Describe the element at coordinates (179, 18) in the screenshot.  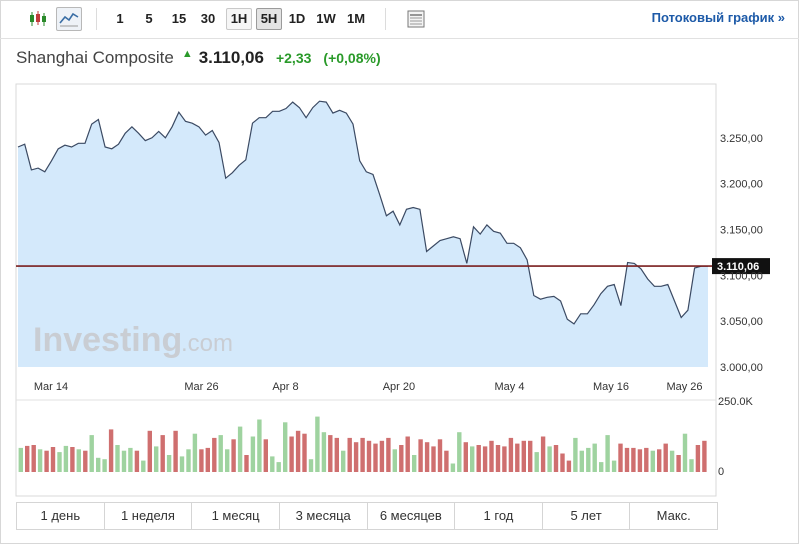
I see `interval-15min: 15` at that location.